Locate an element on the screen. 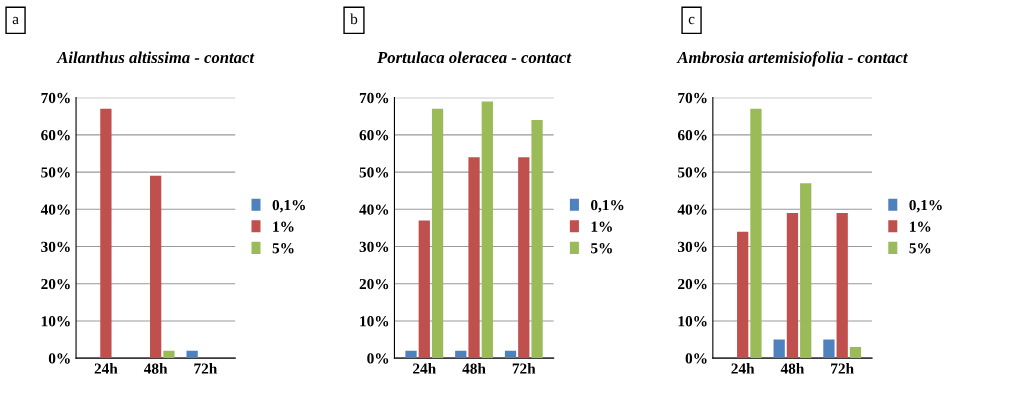 This screenshot has width=1014, height=407. text: b is located at coordinates (354, 19).